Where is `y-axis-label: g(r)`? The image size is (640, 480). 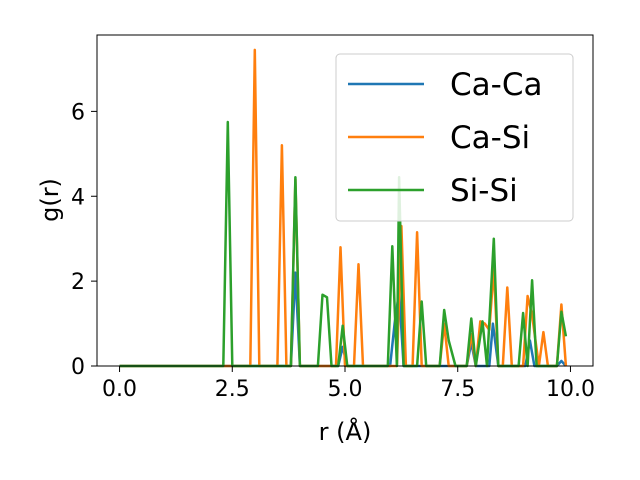 y-axis-label: g(r) is located at coordinates (50, 200).